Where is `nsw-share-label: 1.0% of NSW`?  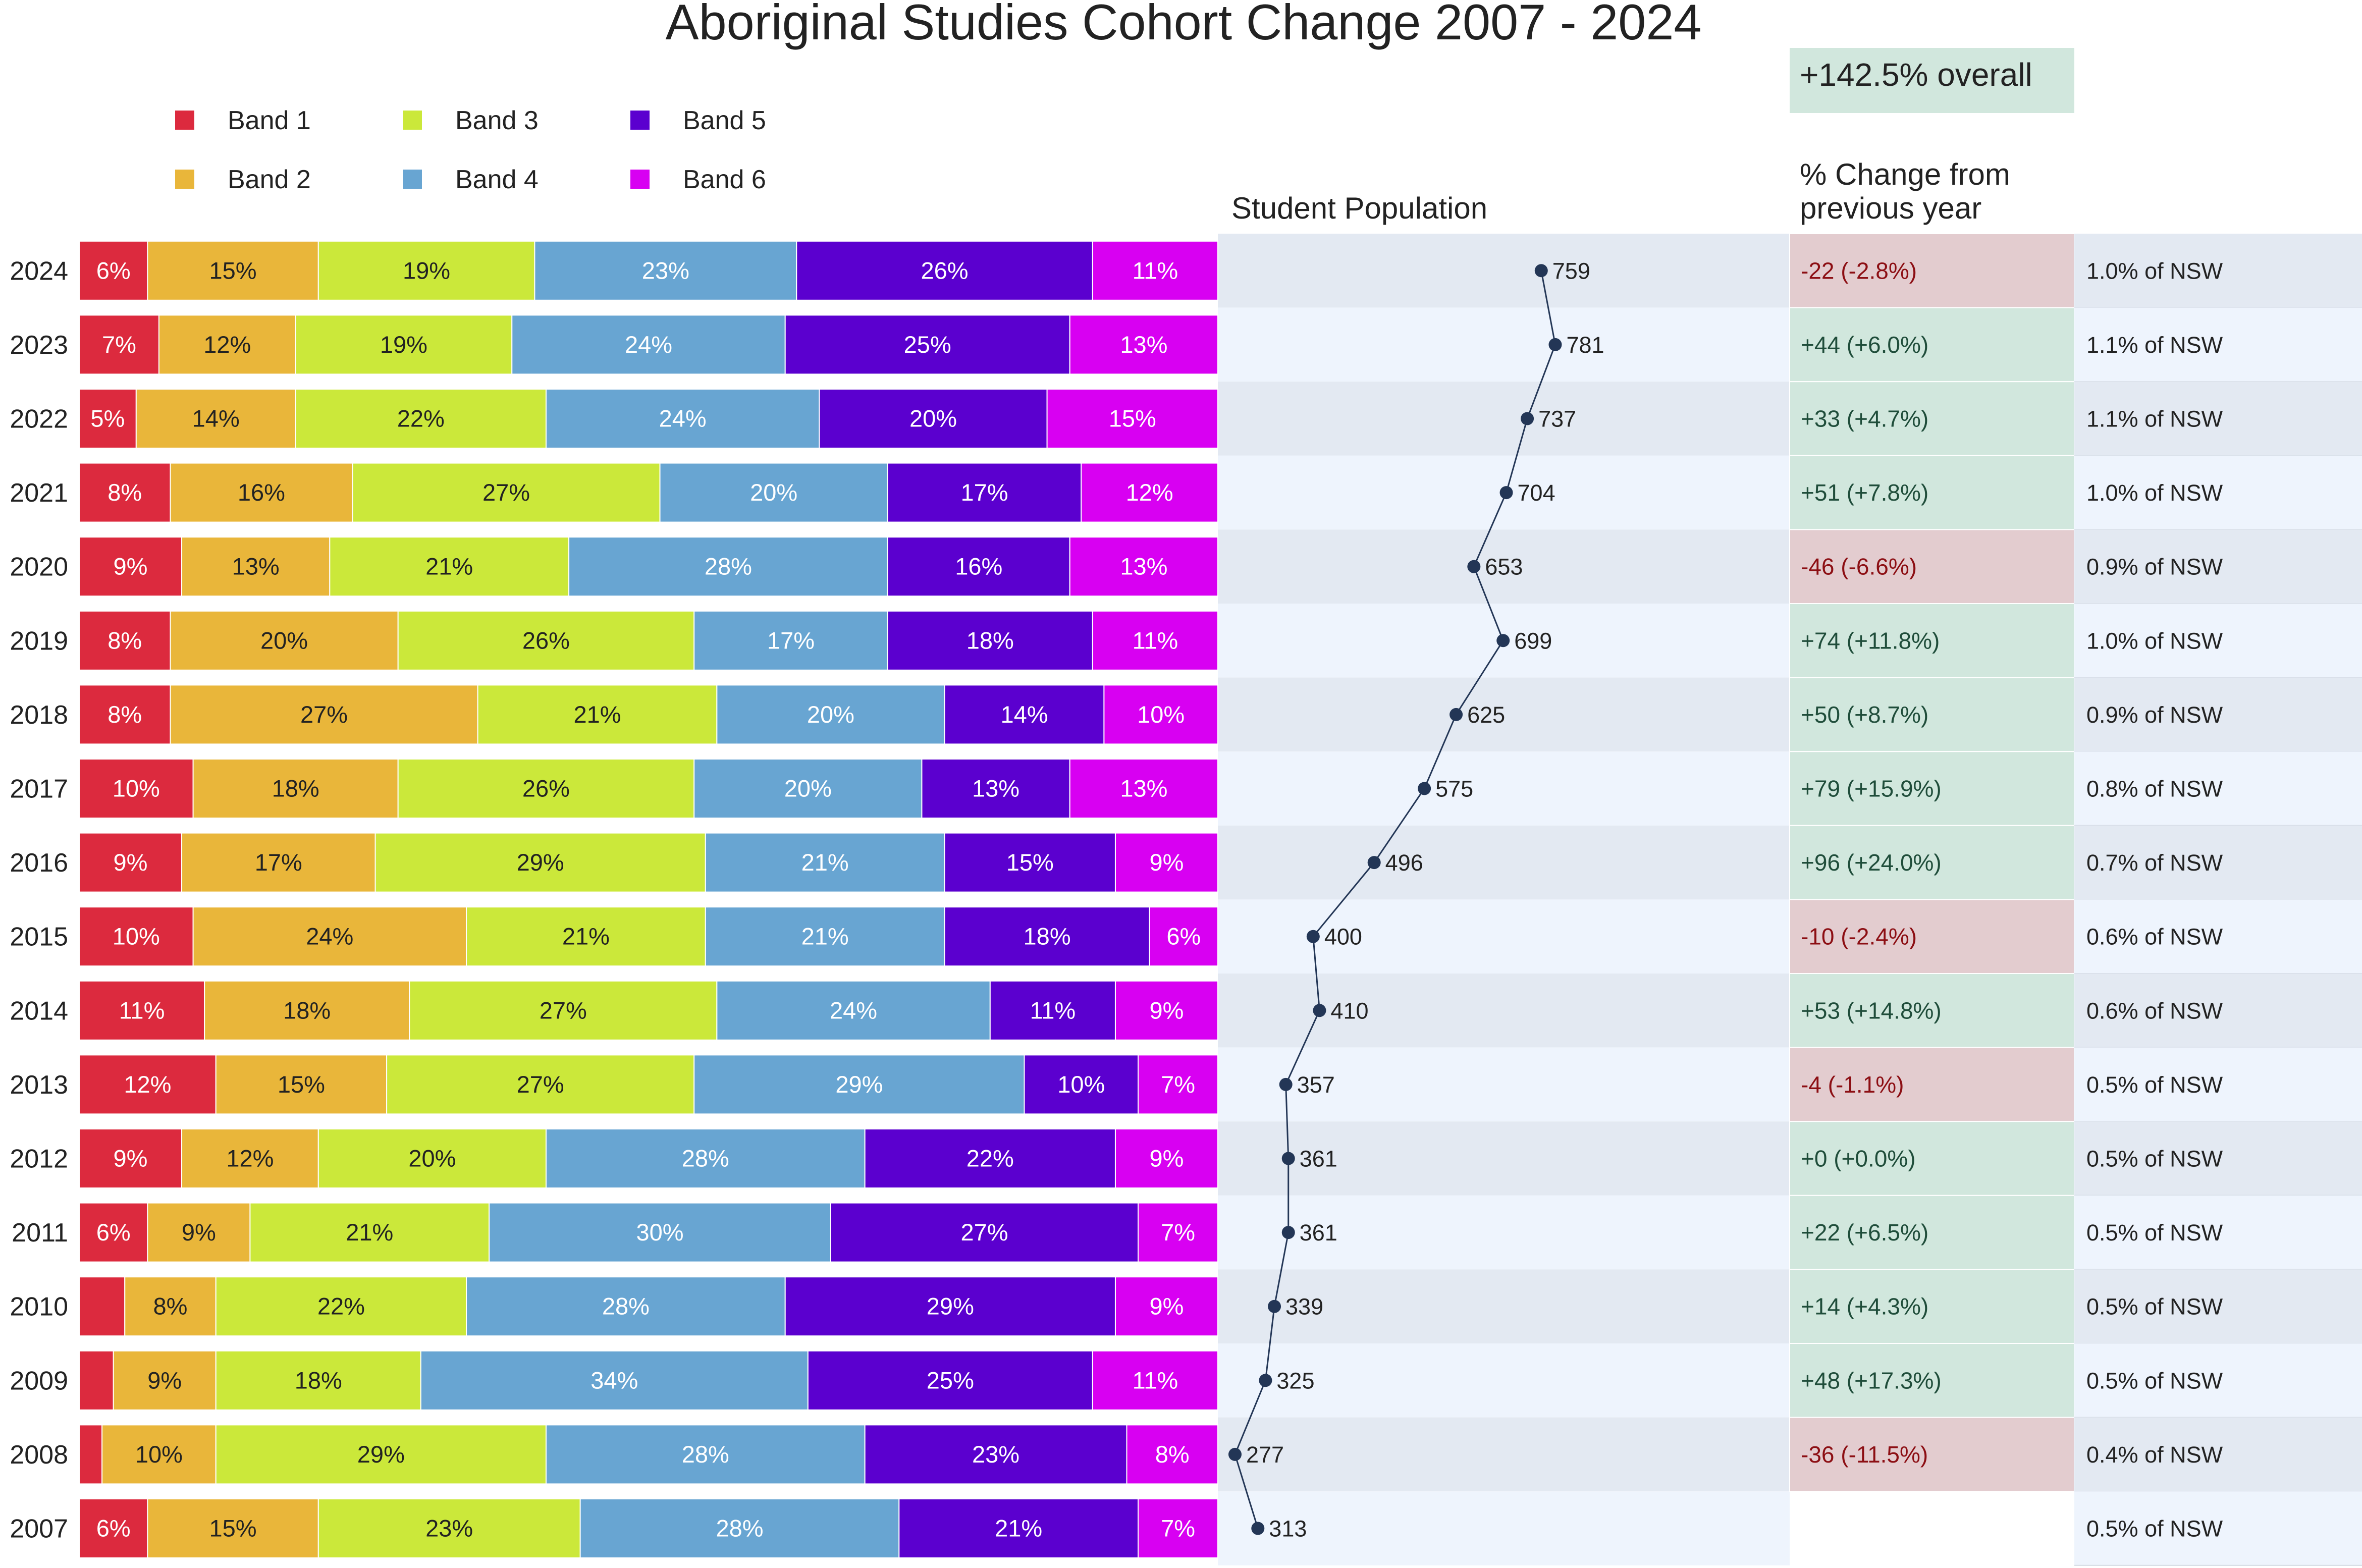
nsw-share-label: 1.0% of NSW is located at coordinates (2154, 493).